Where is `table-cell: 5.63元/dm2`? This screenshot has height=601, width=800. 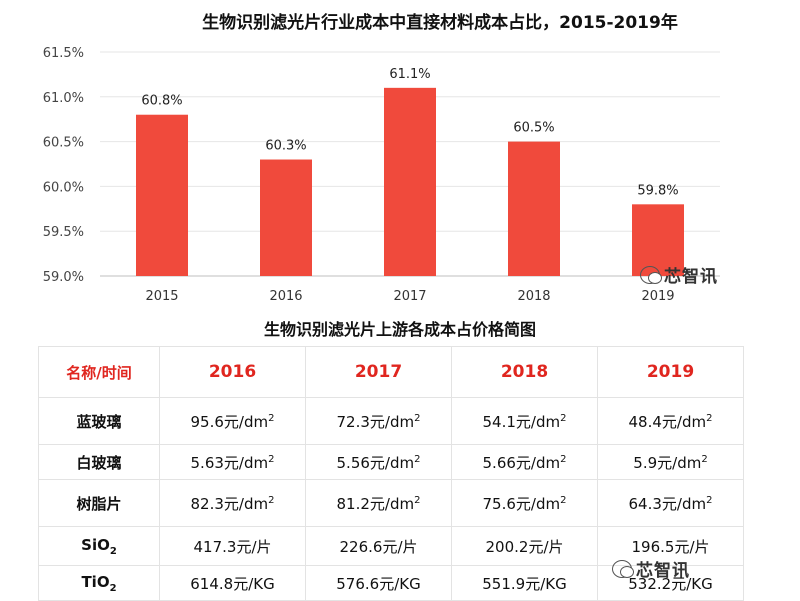 table-cell: 5.63元/dm2 is located at coordinates (232, 462).